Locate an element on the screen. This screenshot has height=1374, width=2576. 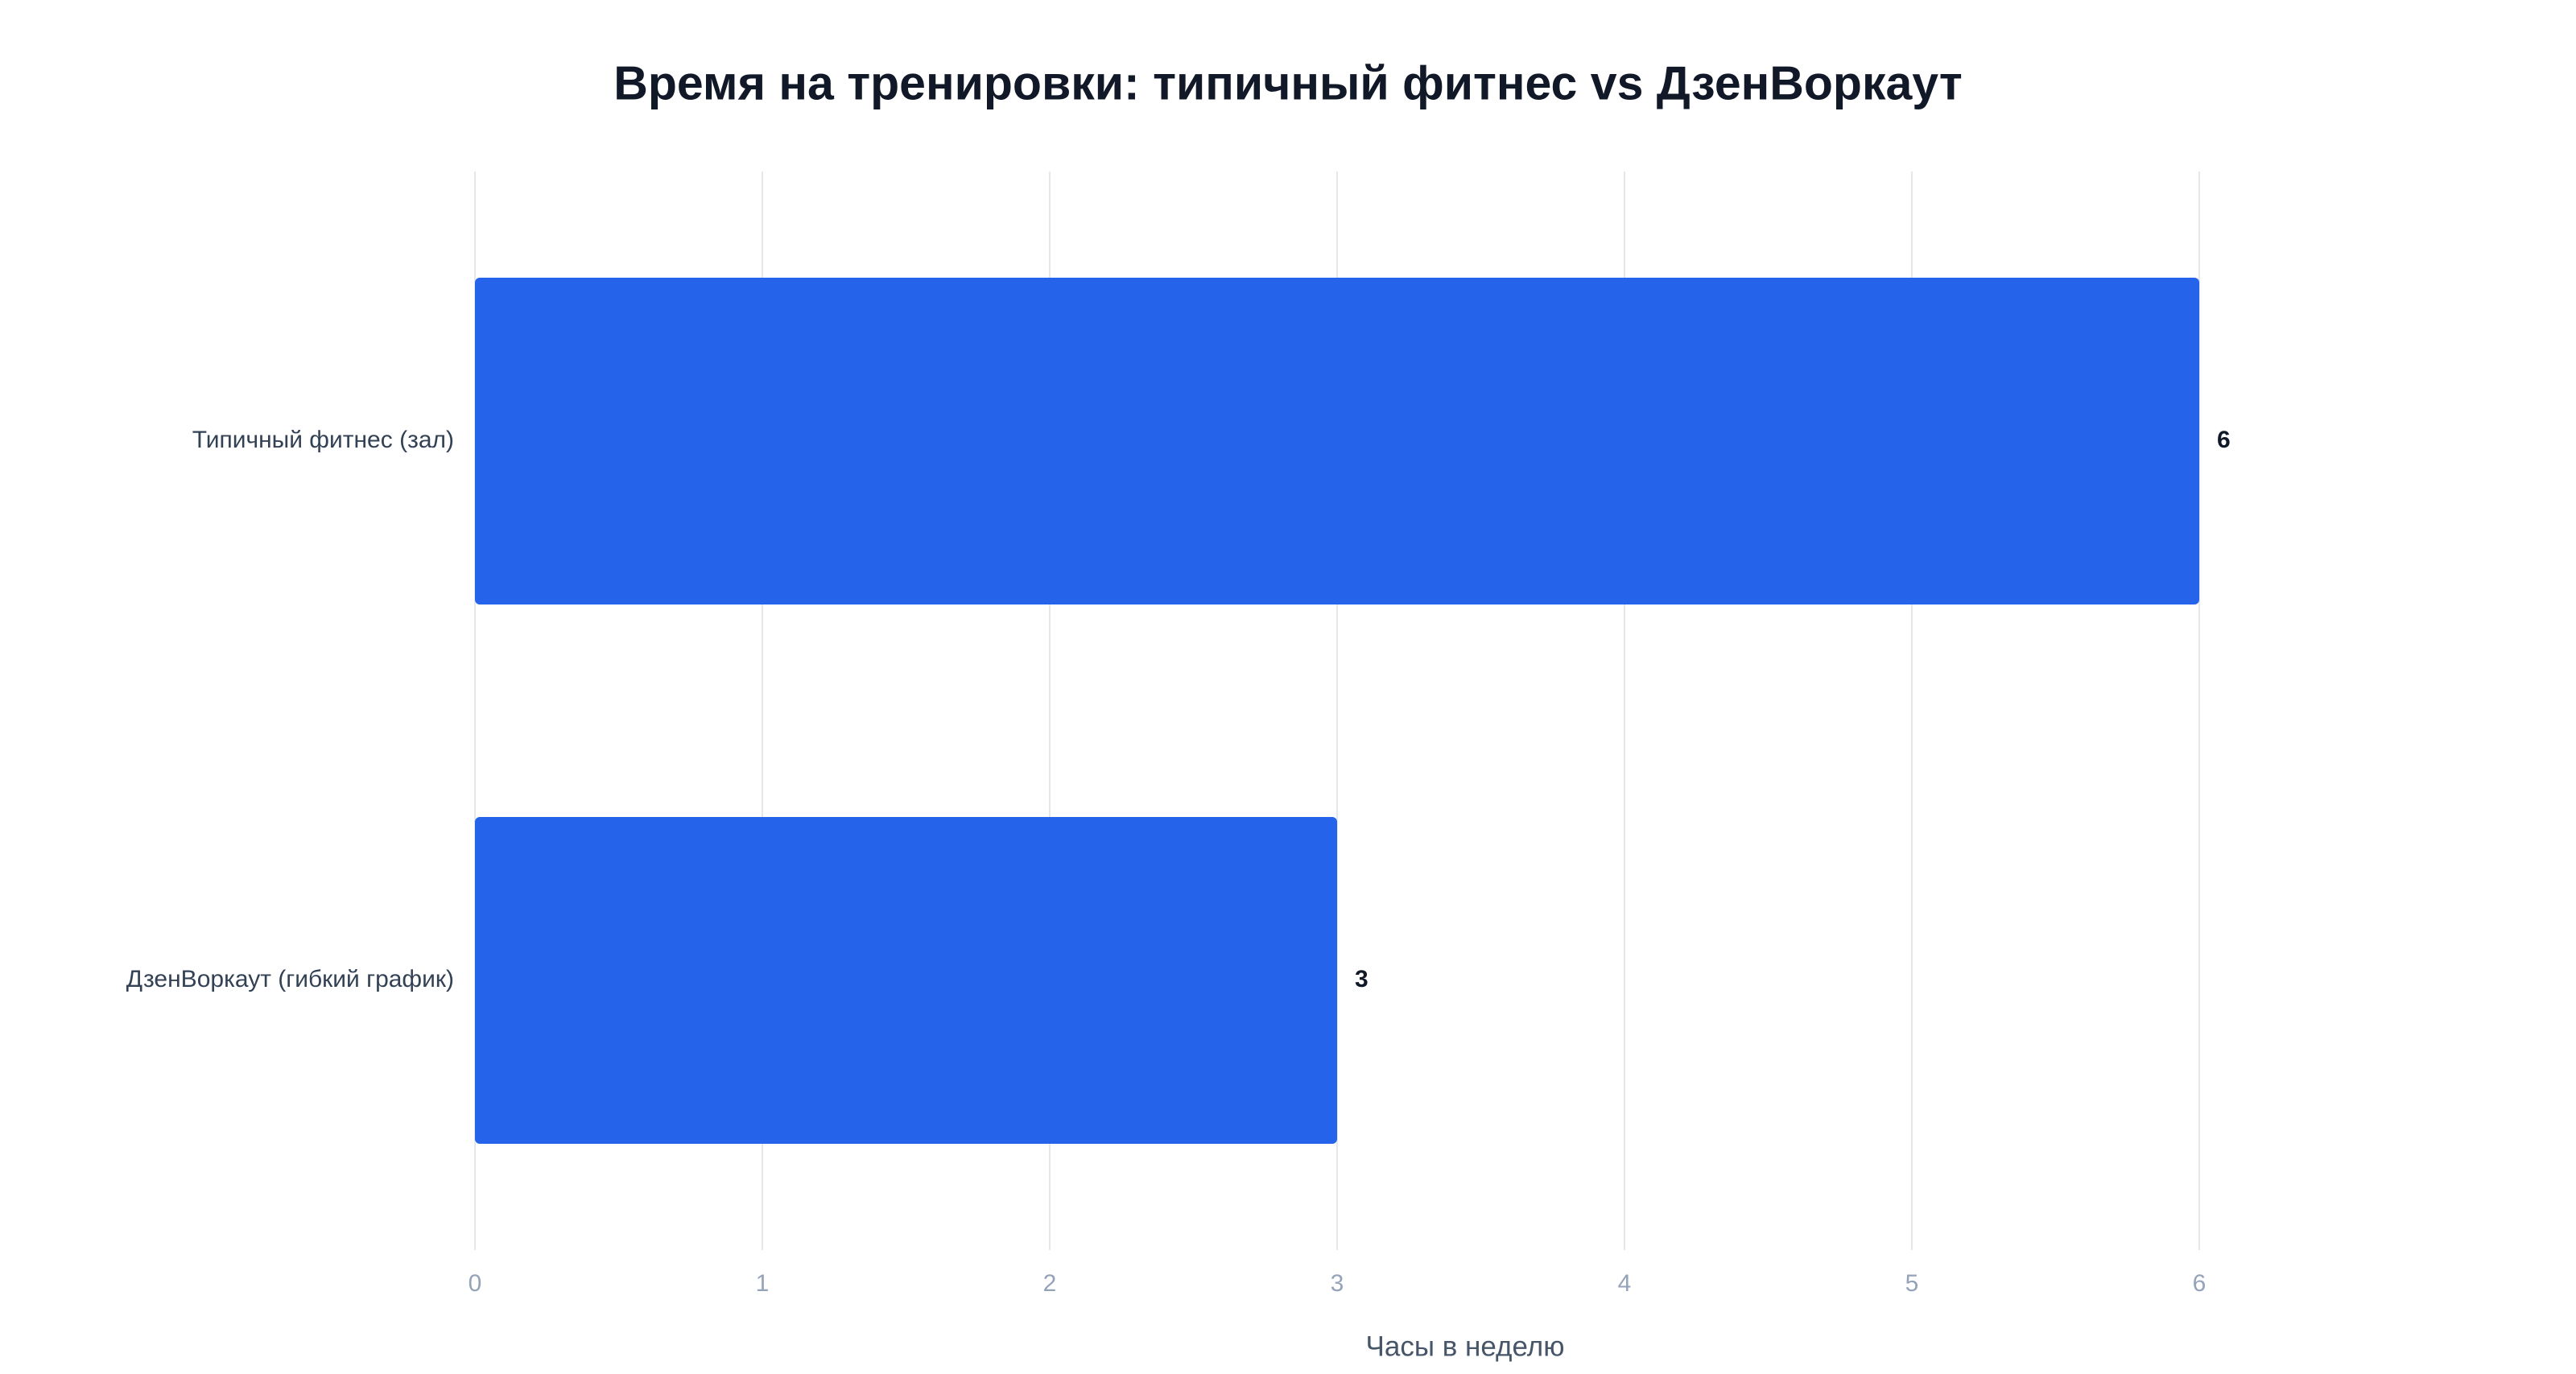
category-label-1: ДзенВоркаут (гибкий график) is located at coordinates (290, 979).